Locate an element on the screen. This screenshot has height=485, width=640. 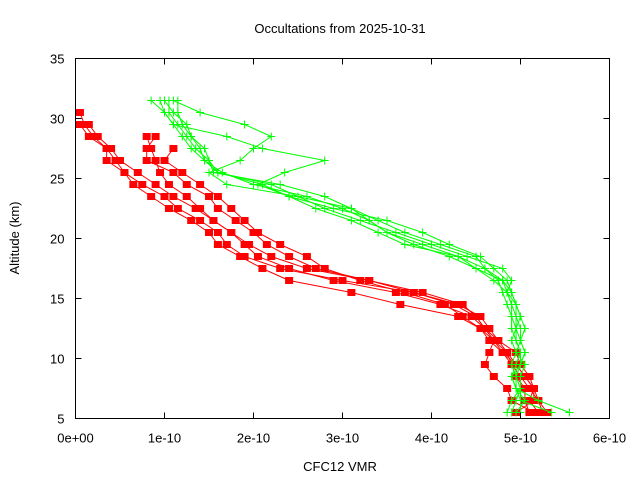
x-axis-label: CFC12 VMR is located at coordinates (340, 466).